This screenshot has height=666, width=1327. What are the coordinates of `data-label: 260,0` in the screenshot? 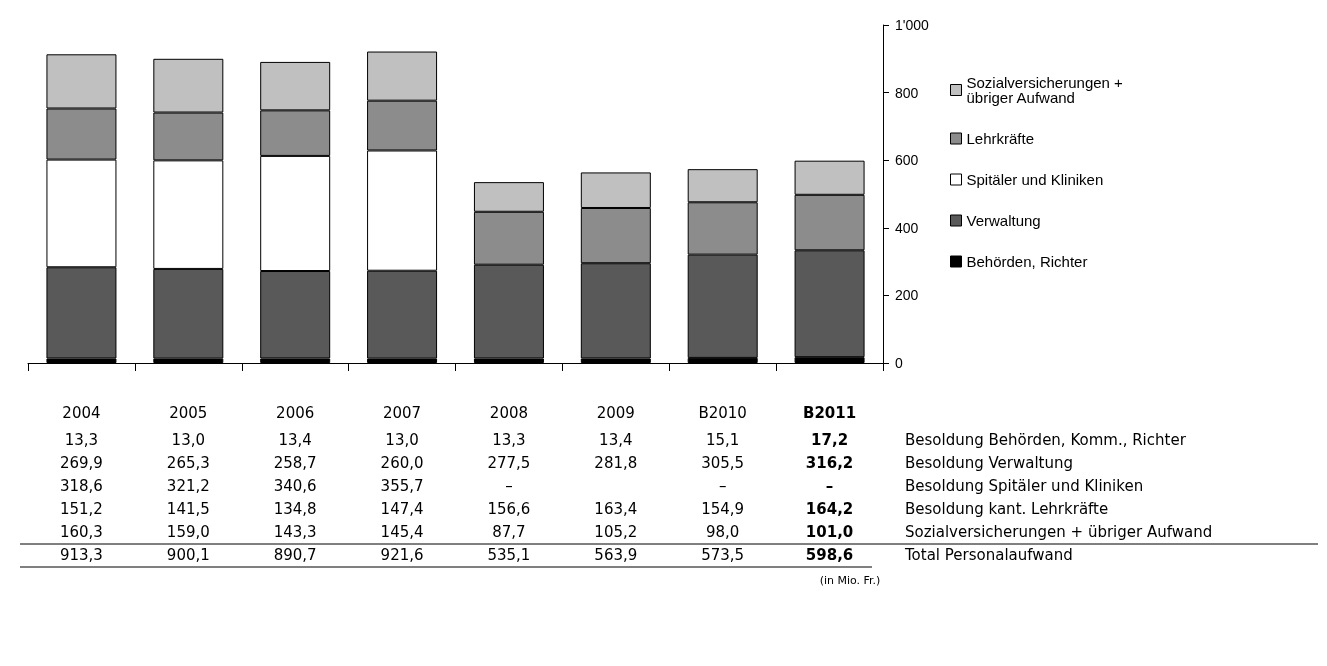 It's located at (402, 463).